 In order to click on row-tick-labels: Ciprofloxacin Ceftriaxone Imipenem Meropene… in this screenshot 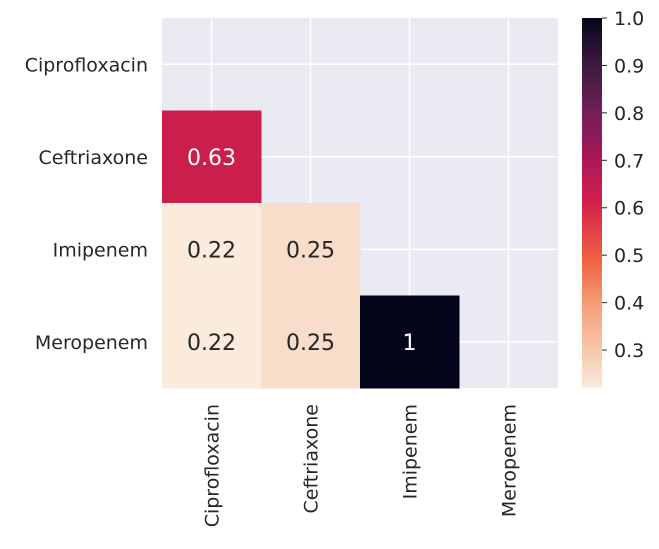, I will do `click(86, 204)`.